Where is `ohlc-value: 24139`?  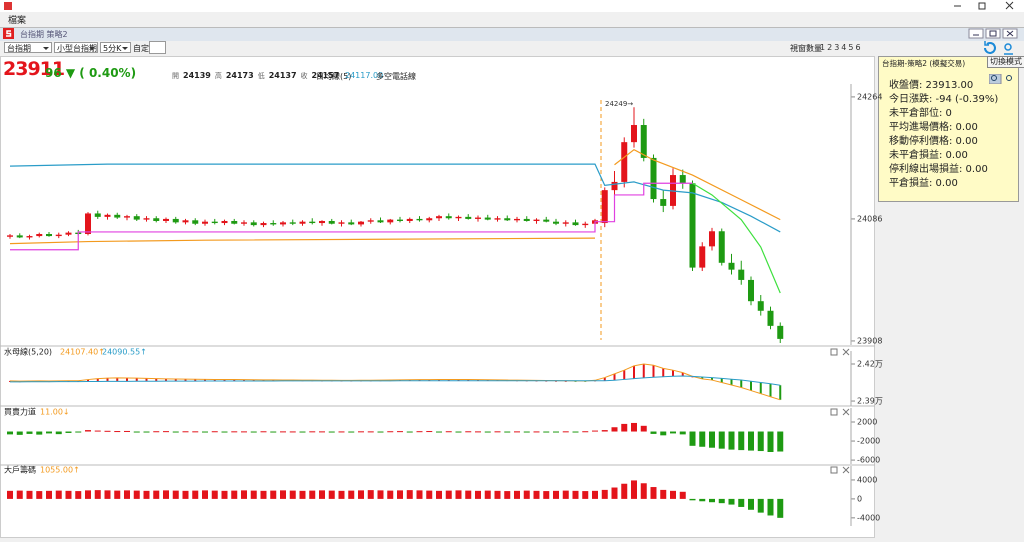
ohlc-value: 24139 is located at coordinates (197, 75).